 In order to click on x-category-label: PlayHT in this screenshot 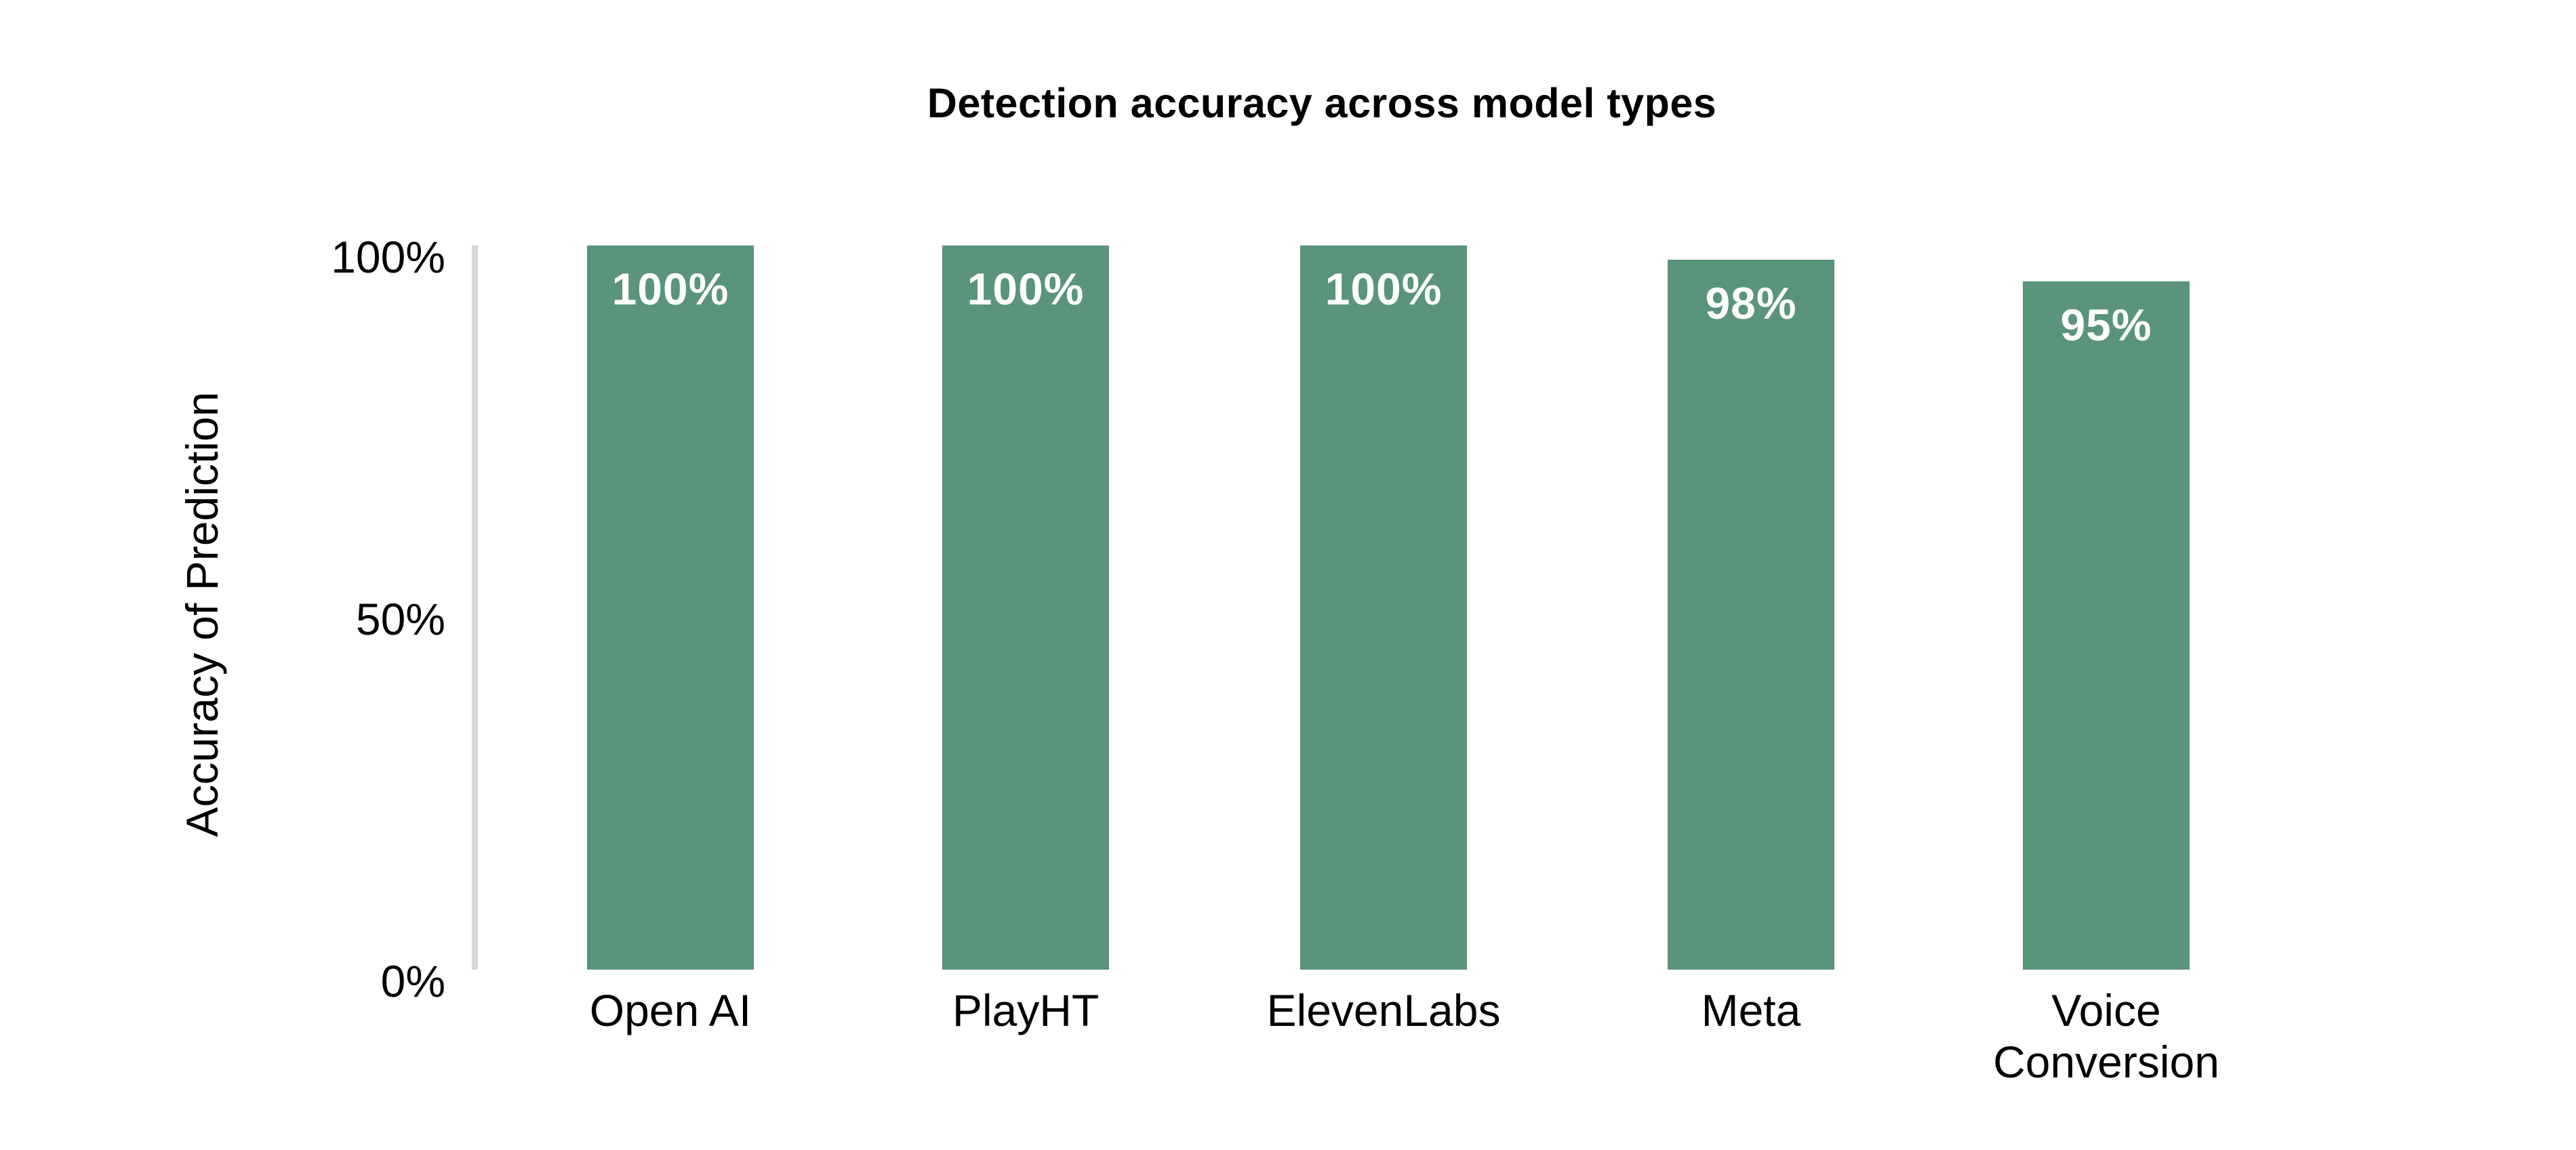, I will do `click(1026, 1010)`.